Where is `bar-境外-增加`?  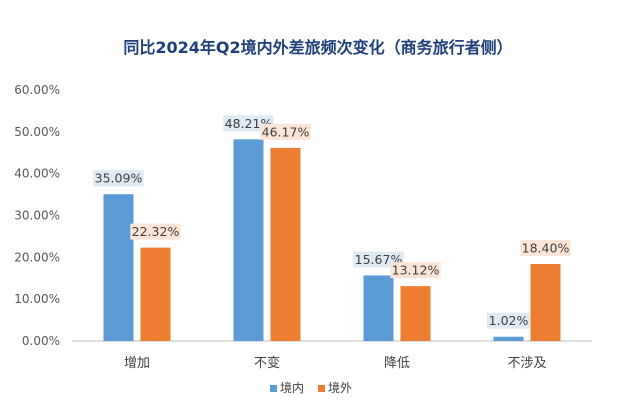
bar-境外-增加 is located at coordinates (155, 294).